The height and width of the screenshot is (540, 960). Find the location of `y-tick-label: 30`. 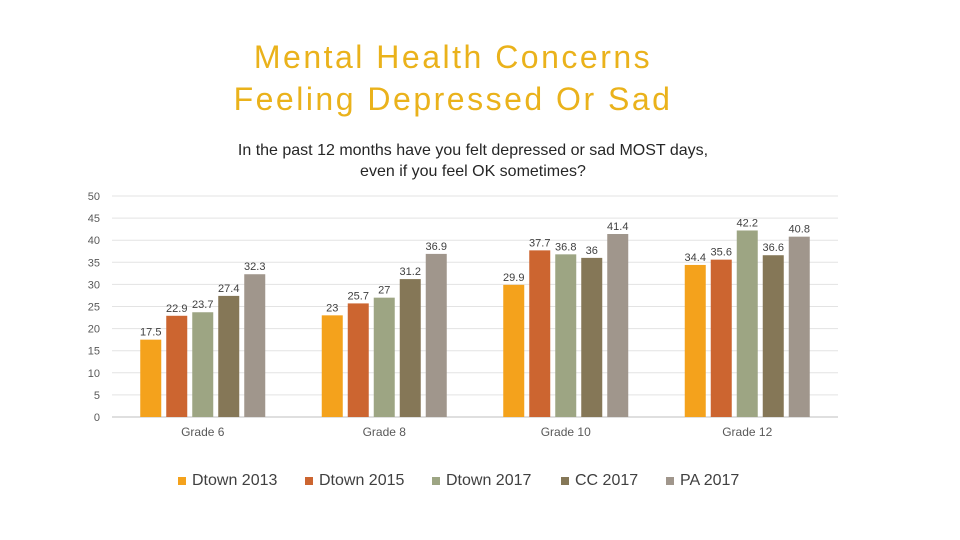

y-tick-label: 30 is located at coordinates (94, 285).